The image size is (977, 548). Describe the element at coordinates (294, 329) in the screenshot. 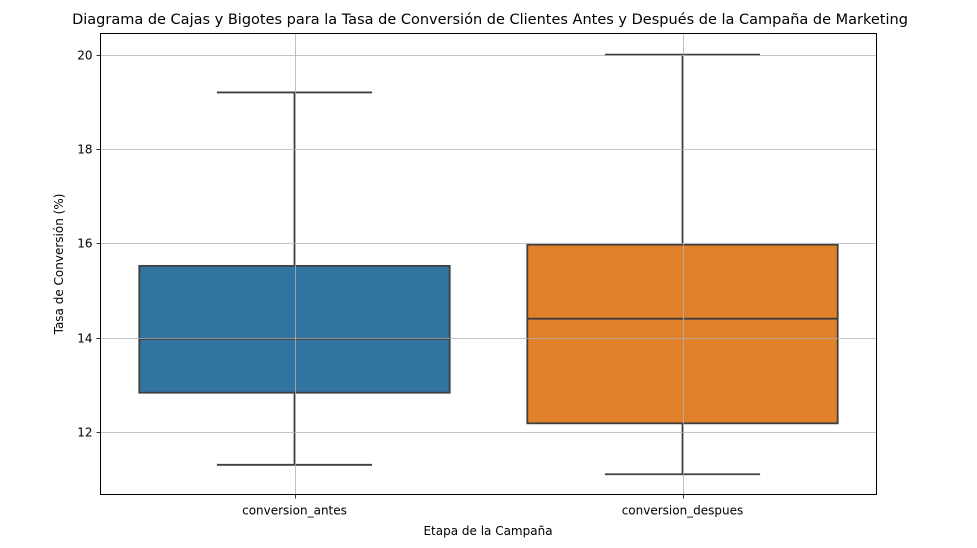

I see `box-conversion_antes` at that location.